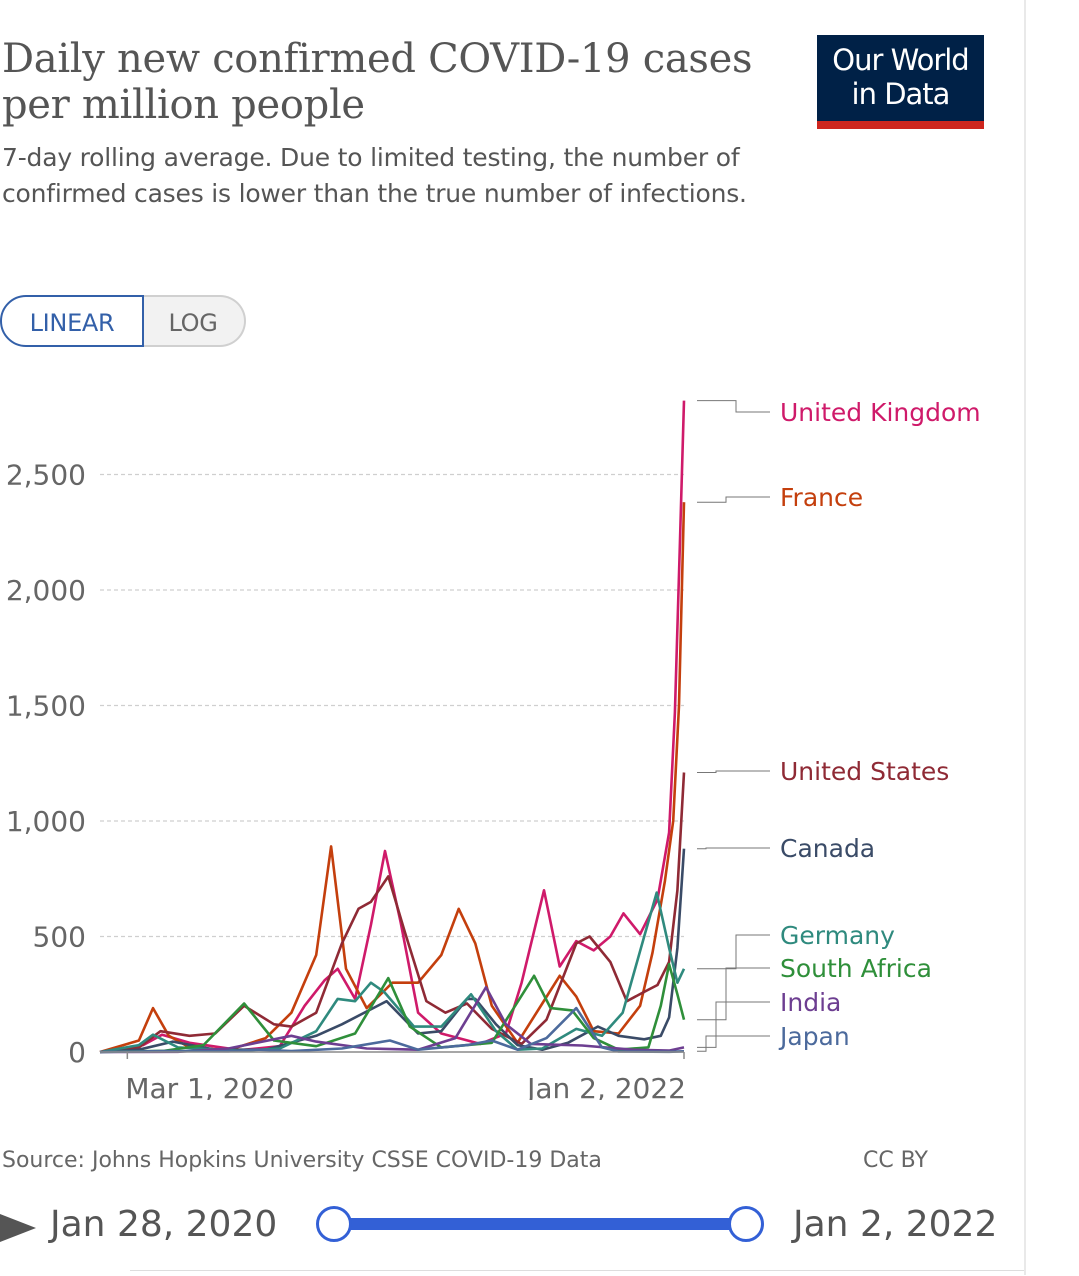 Image resolution: width=1079 pixels, height=1276 pixels. What do you see at coordinates (900, 60) in the screenshot?
I see `logo-line-1: Our World` at bounding box center [900, 60].